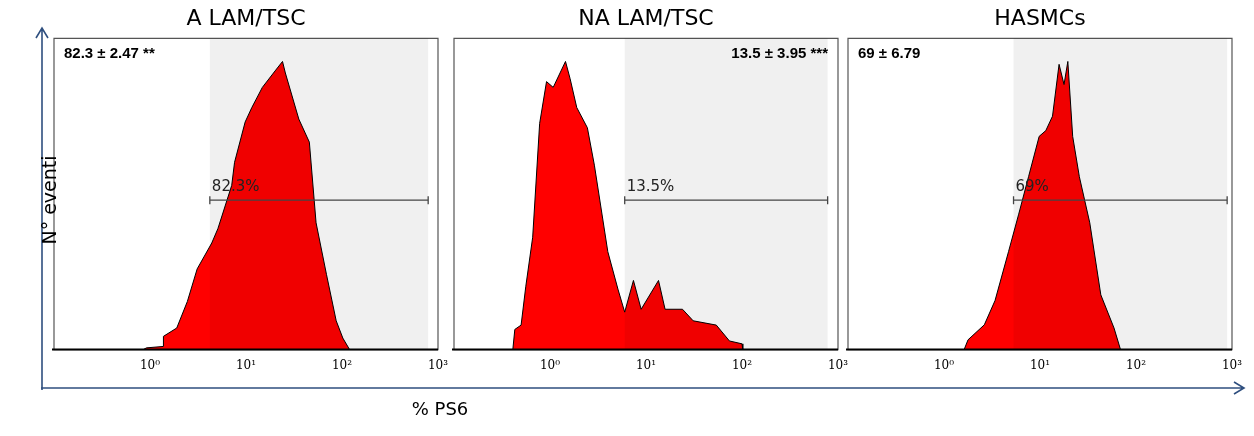 Image resolution: width=1254 pixels, height=436 pixels. I want to click on text: 82.3 ± 2.47 **, so click(109, 53).